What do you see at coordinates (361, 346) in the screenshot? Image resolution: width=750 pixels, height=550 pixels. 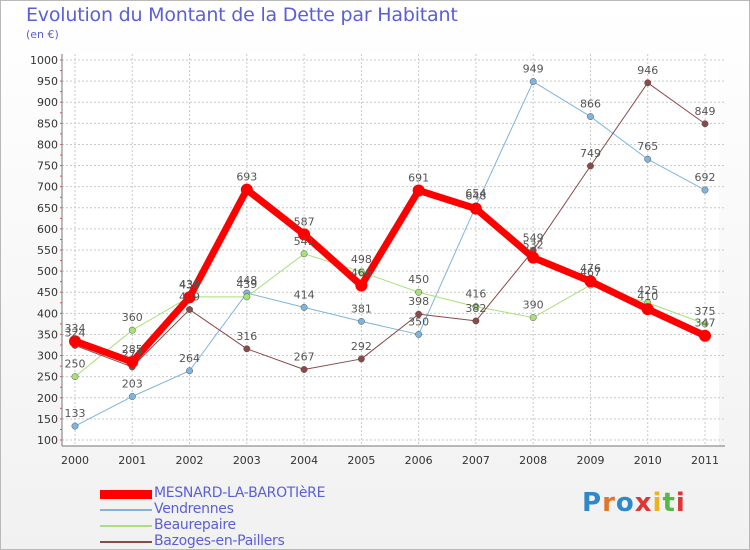 I see `data-label: 292` at bounding box center [361, 346].